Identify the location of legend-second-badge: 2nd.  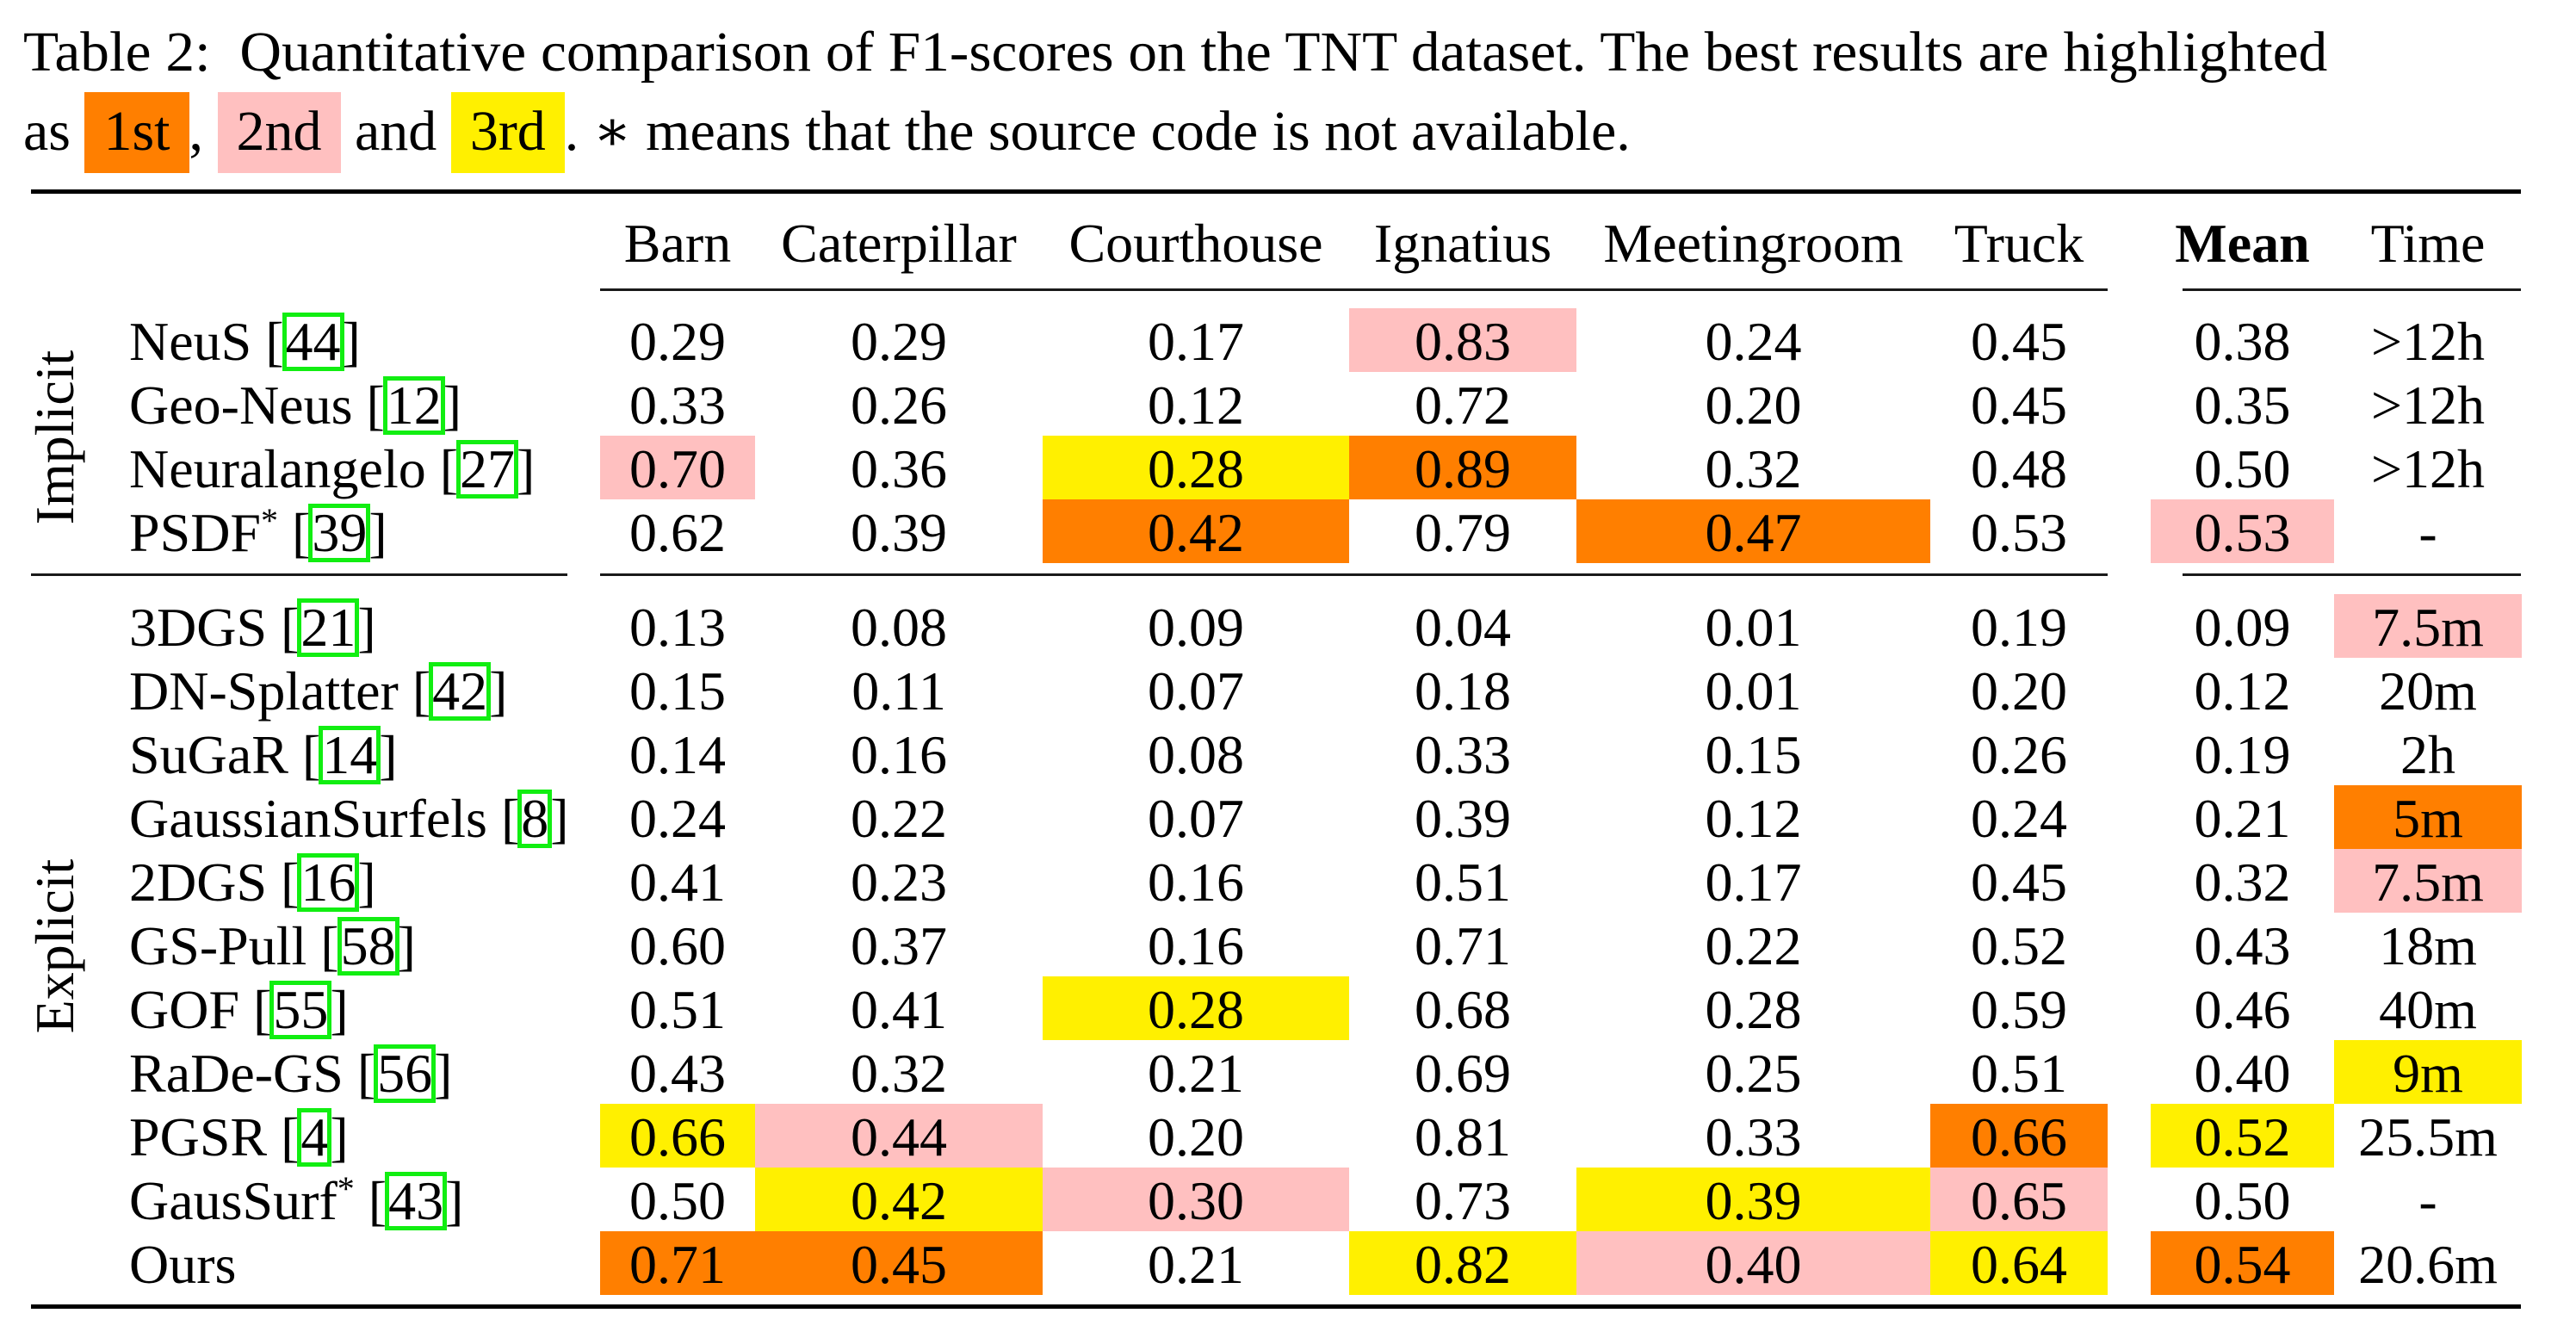
(279, 132).